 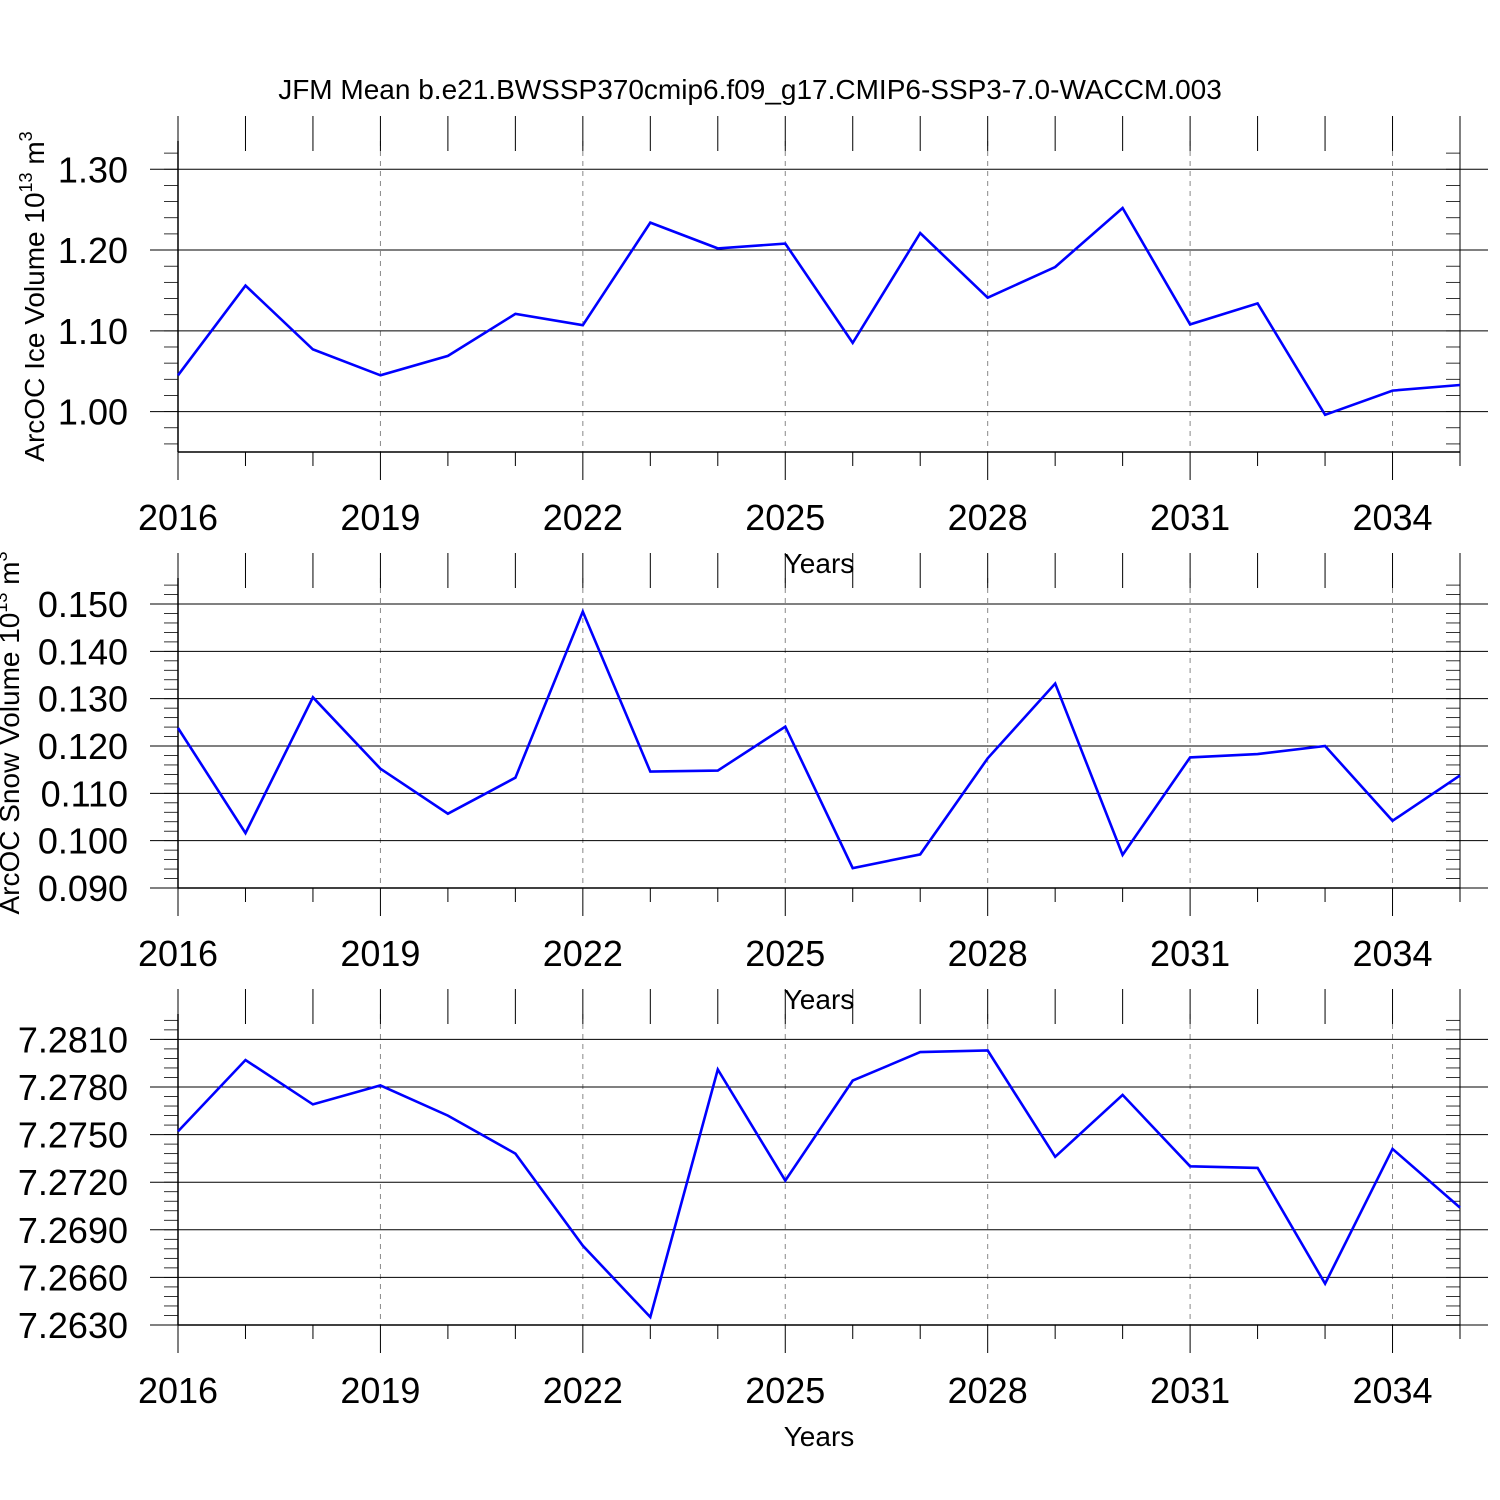 I want to click on y-tick-label: 7.2720, so click(x=73, y=1182).